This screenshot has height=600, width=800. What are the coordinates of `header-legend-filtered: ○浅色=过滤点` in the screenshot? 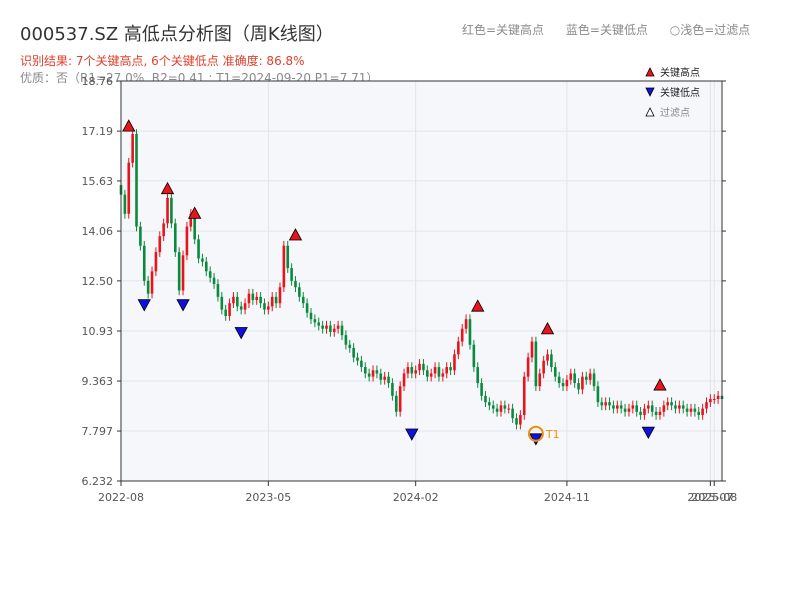 It's located at (710, 30).